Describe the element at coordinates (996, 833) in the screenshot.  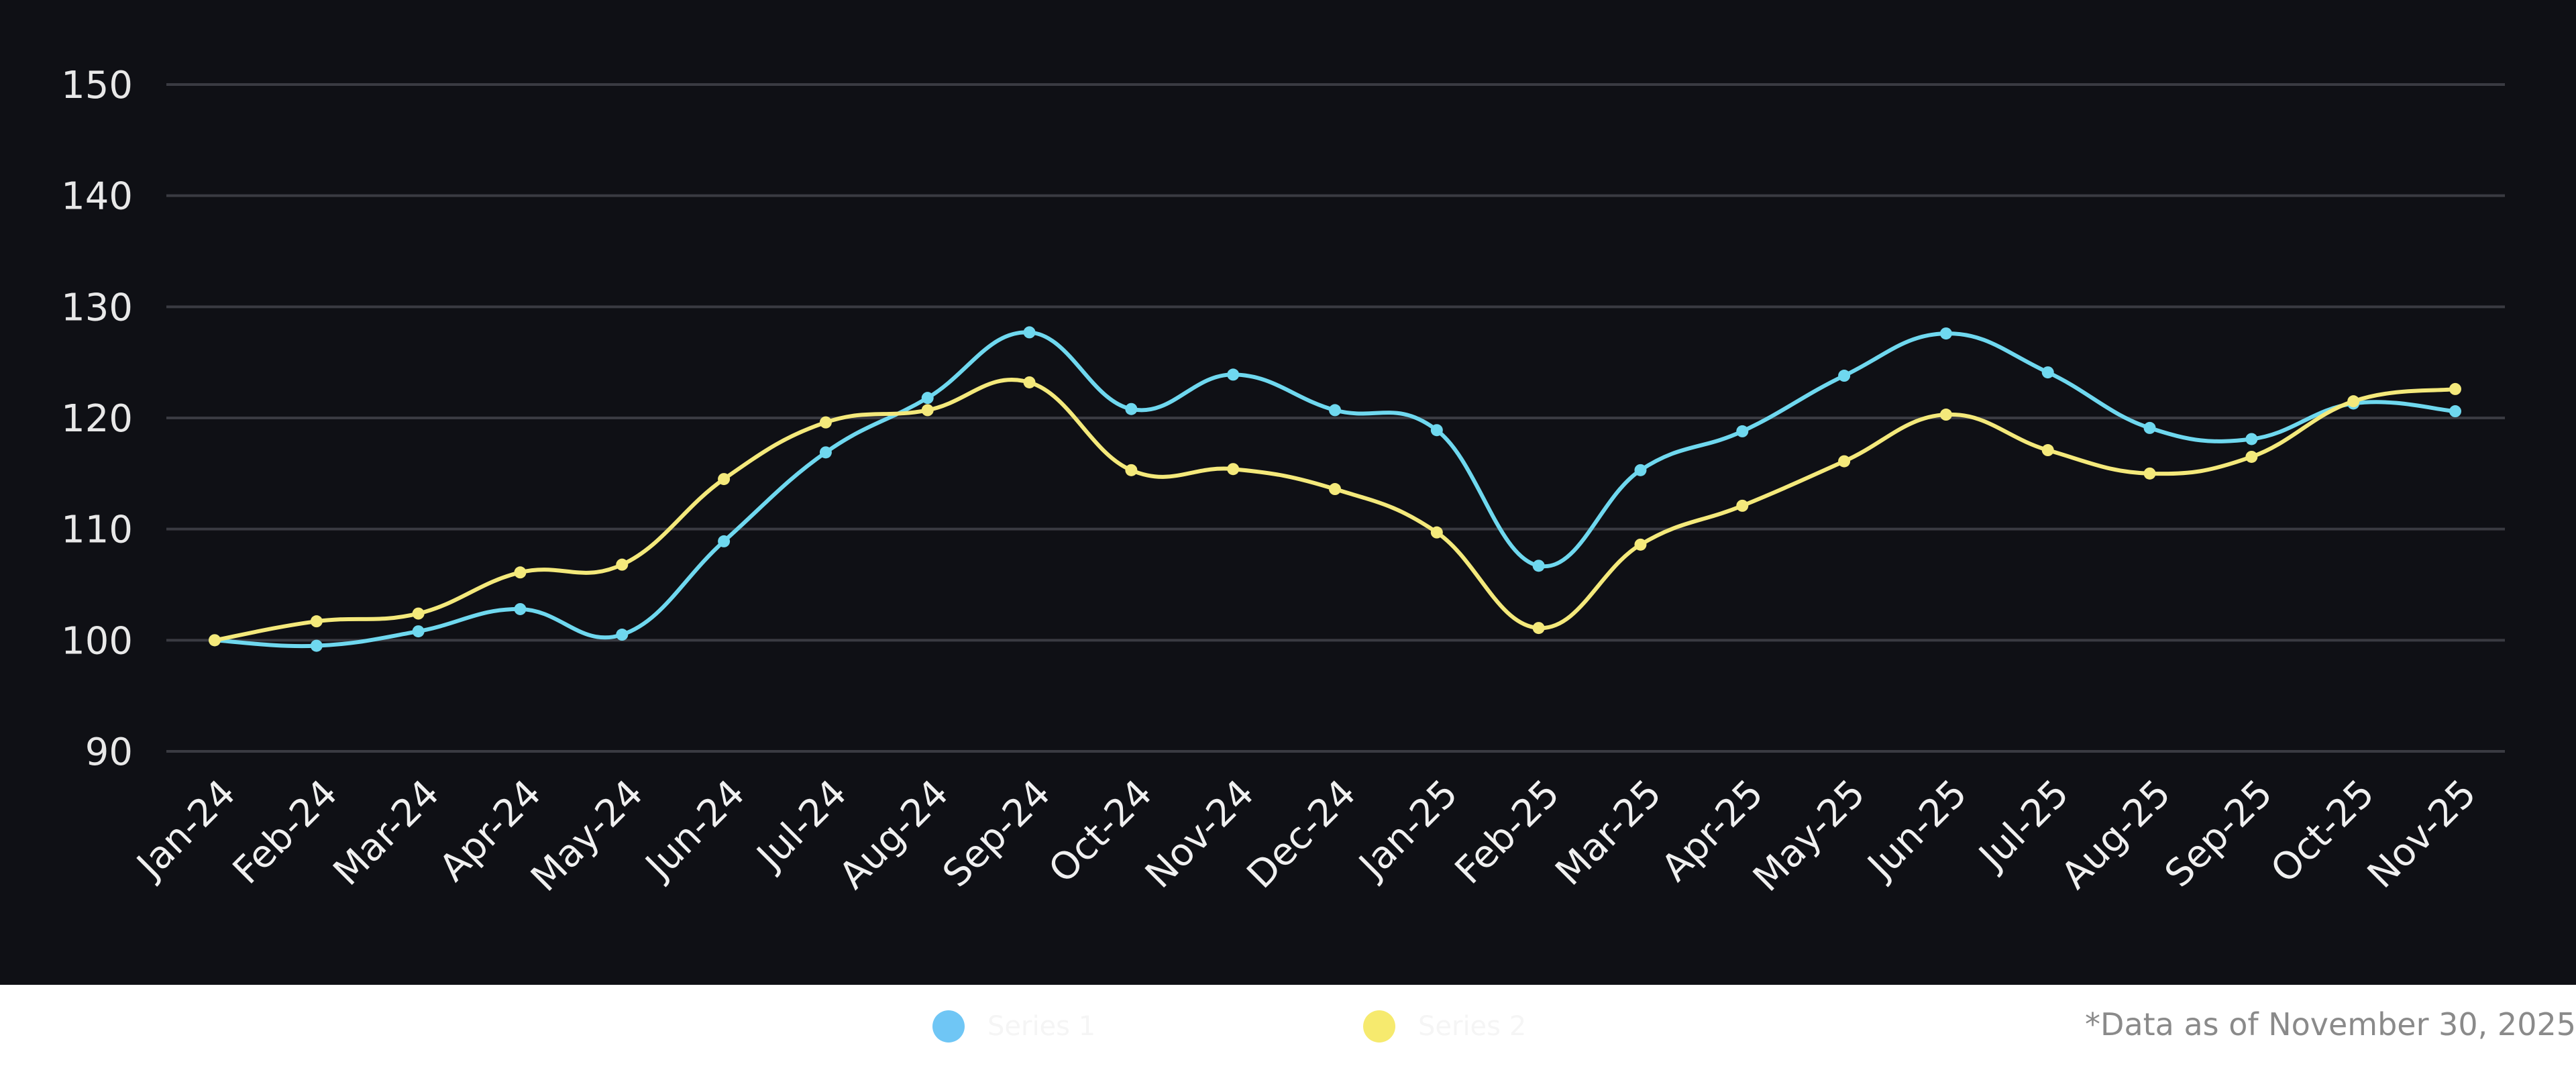
I see `x-tick-label: Sep-24` at that location.